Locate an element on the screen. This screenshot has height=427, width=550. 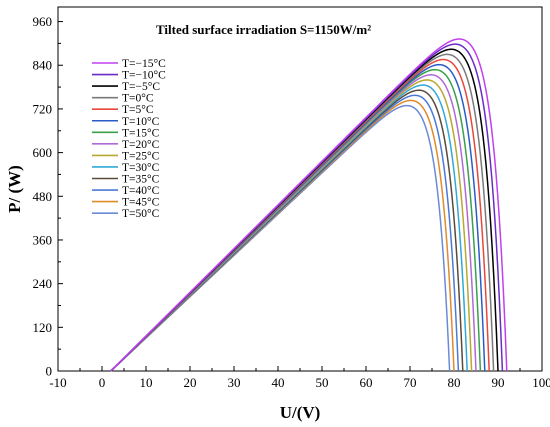
legend-label: T=−10°C is located at coordinates (144, 76).